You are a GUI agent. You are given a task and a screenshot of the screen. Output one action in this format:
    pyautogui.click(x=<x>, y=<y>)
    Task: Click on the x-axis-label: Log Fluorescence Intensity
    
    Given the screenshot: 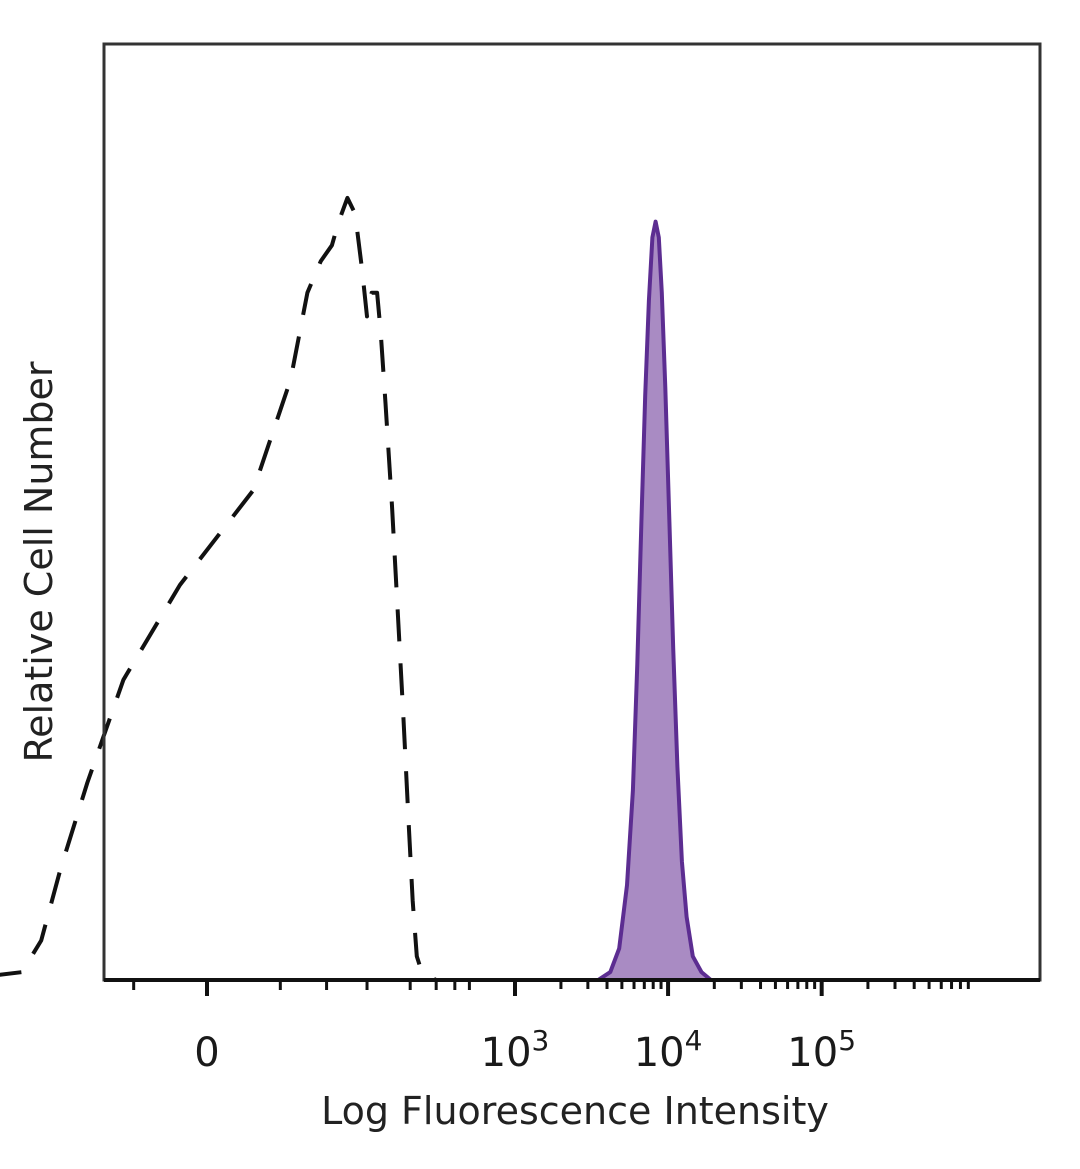 What is the action you would take?
    pyautogui.click(x=575, y=1111)
    